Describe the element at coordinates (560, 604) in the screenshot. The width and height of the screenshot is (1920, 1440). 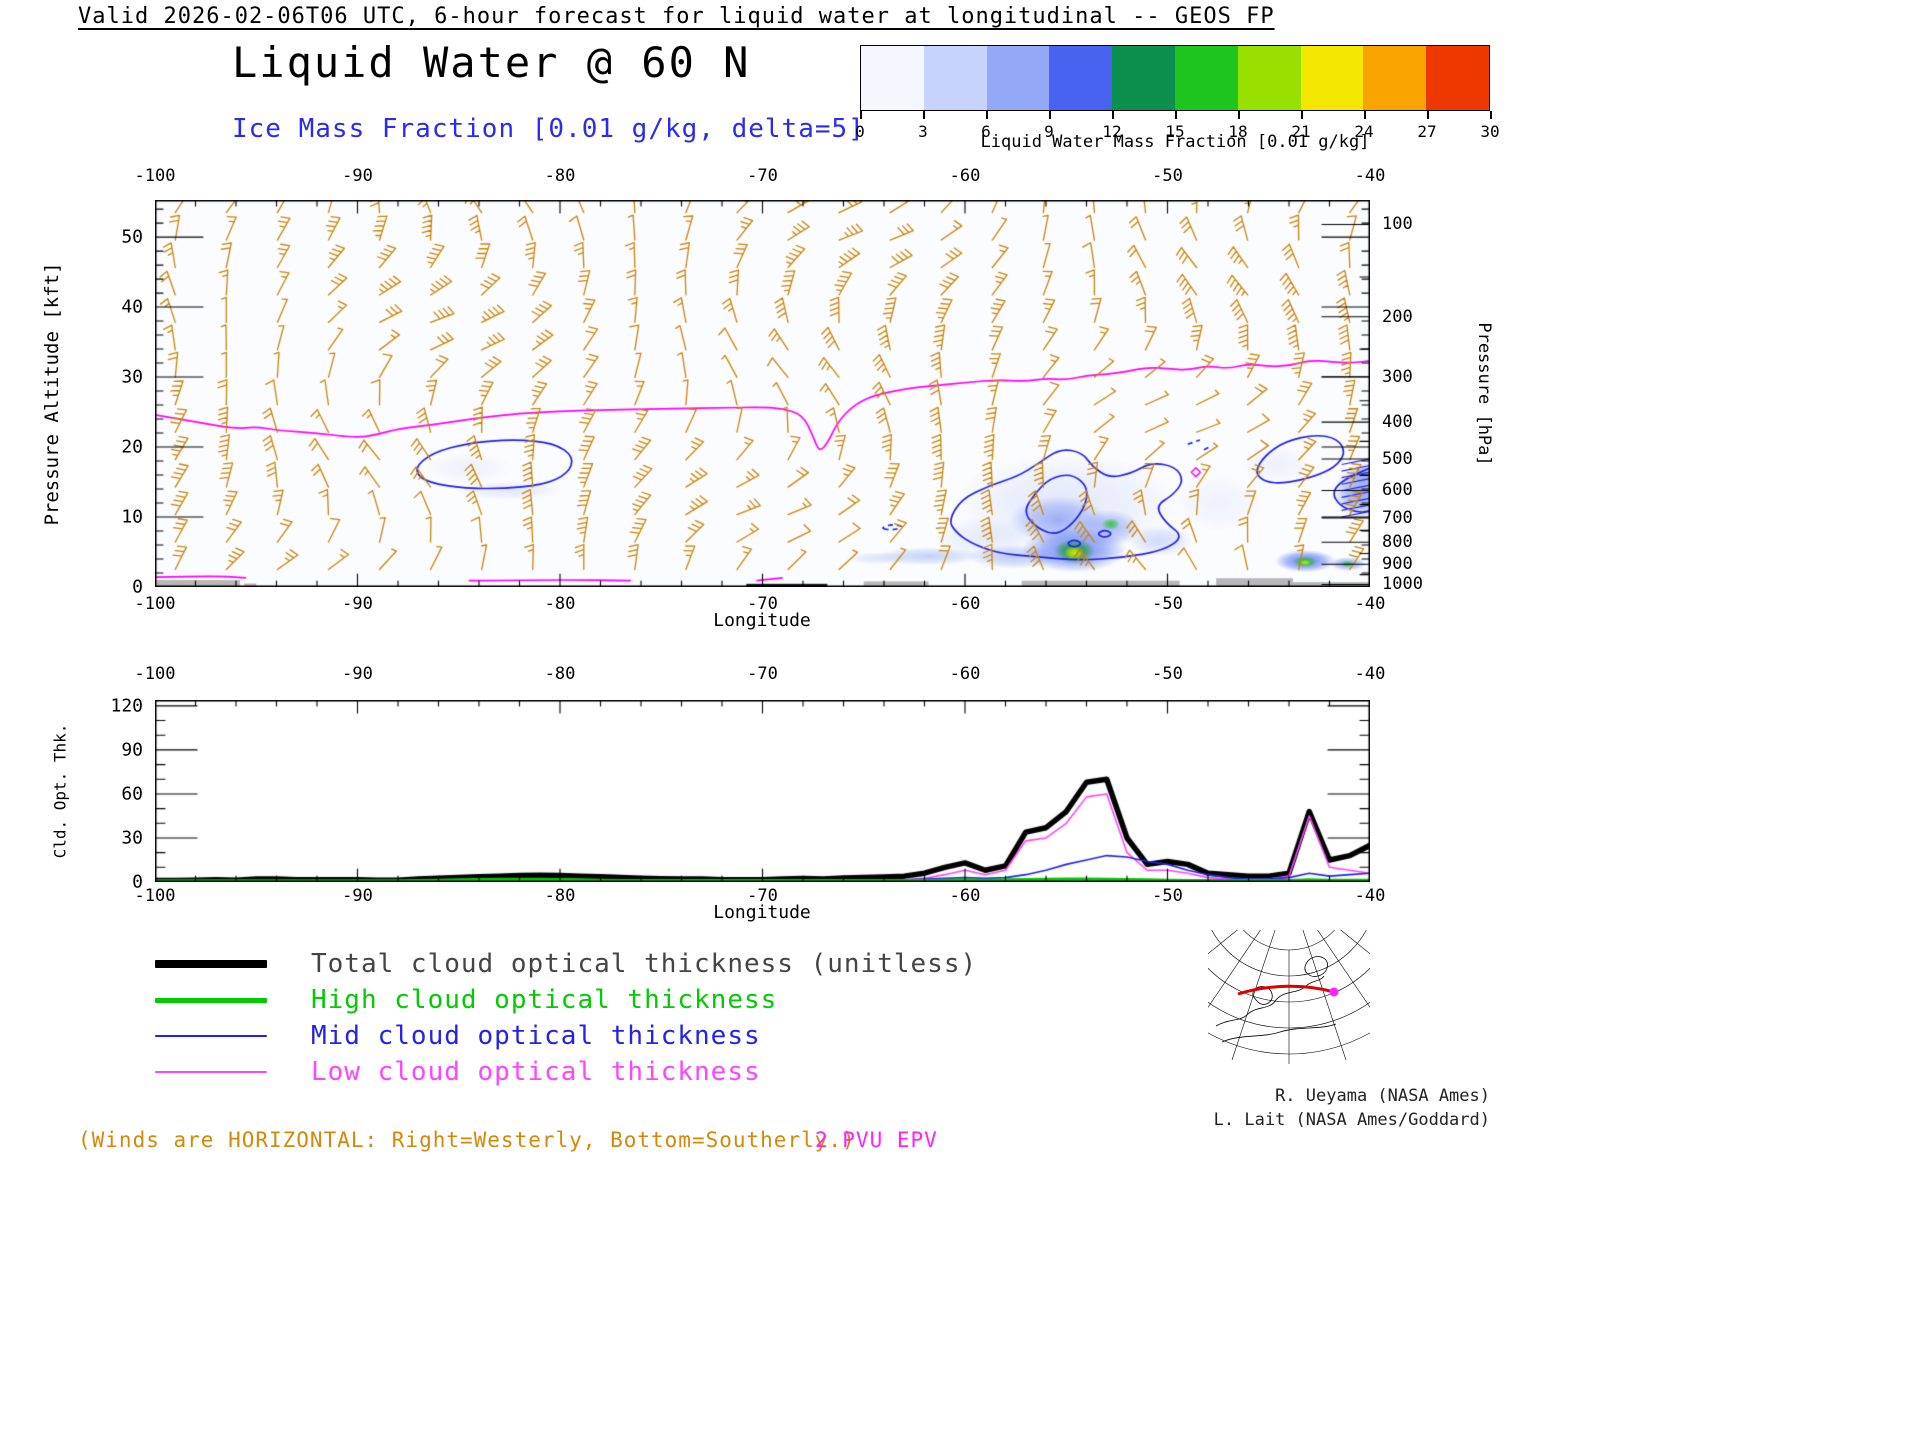
I see `x-tick-label-bottom-main: -80` at that location.